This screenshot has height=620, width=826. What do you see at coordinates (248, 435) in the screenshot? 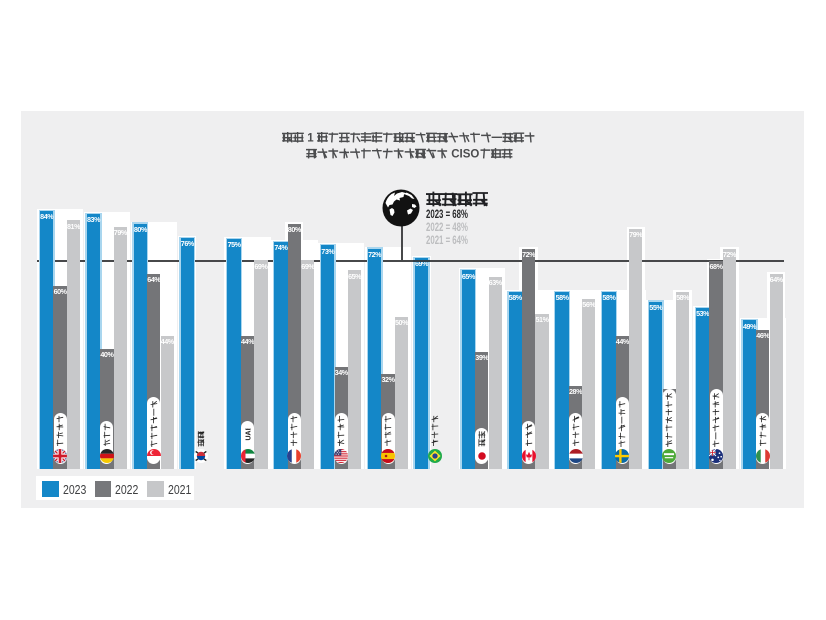
I see `svg-text: UAE` at bounding box center [248, 435].